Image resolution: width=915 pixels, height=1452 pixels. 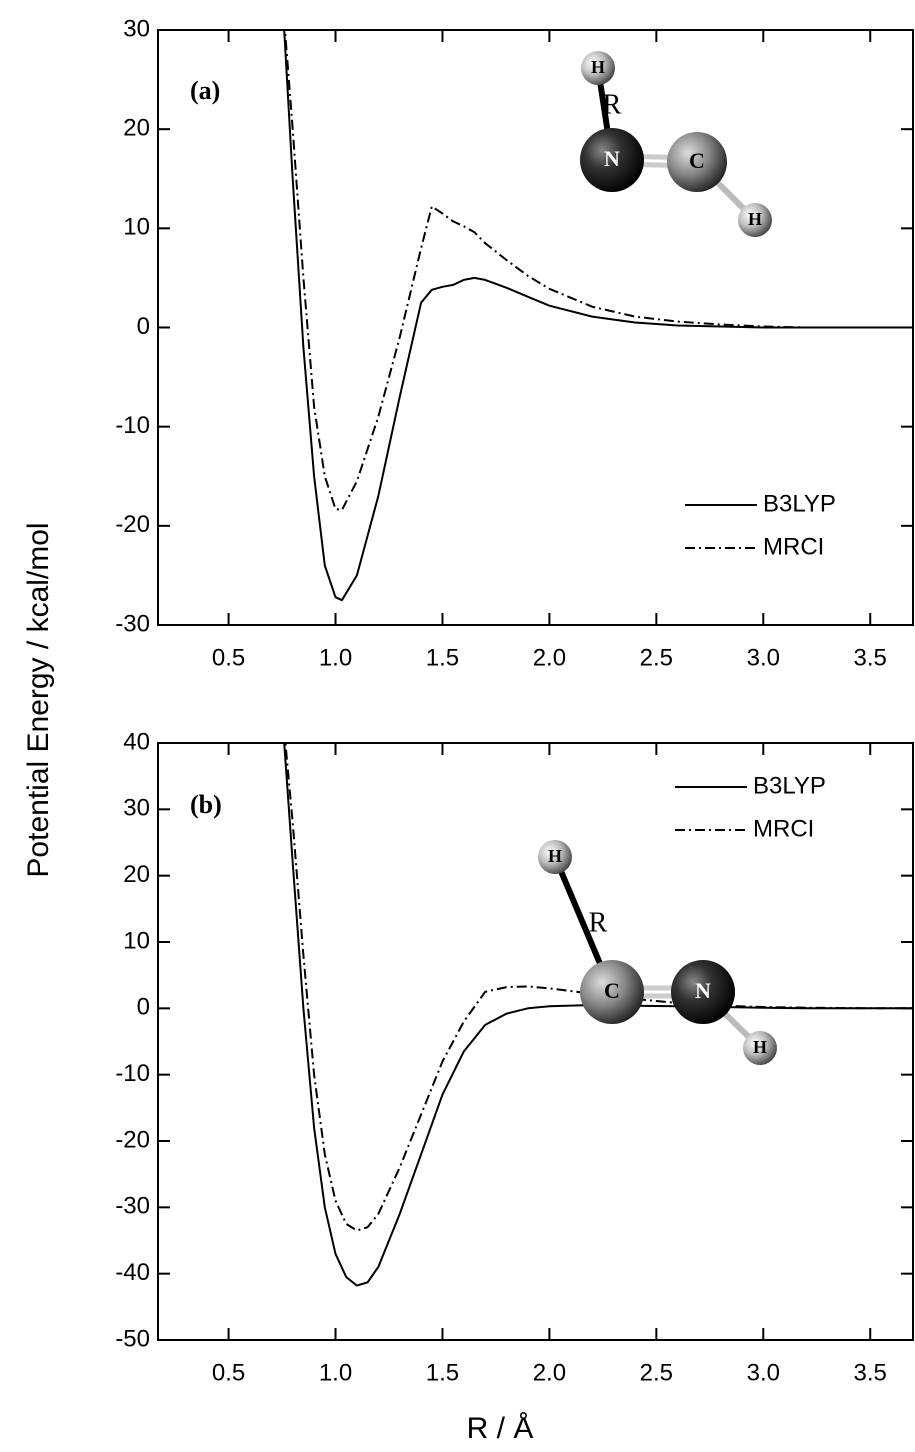 What do you see at coordinates (500, 1428) in the screenshot?
I see `x-axis-label: R / Å` at bounding box center [500, 1428].